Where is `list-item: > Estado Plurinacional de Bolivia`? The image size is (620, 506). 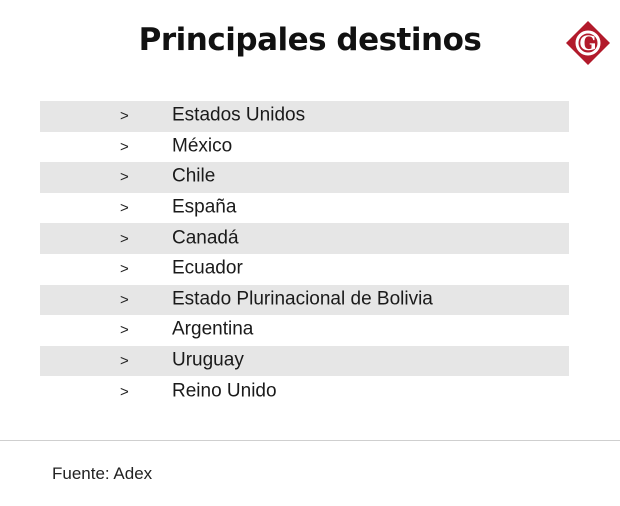 list-item: > Estado Plurinacional de Bolivia is located at coordinates (304, 300).